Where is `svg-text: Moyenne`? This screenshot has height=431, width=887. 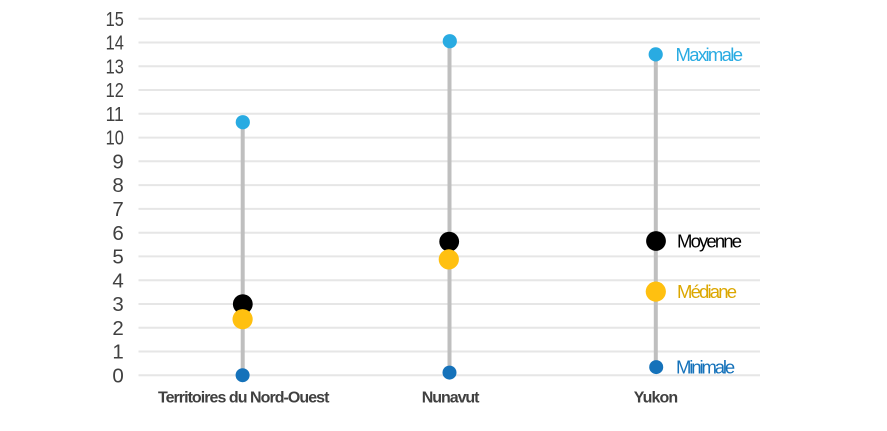
svg-text: Moyenne is located at coordinates (709, 241).